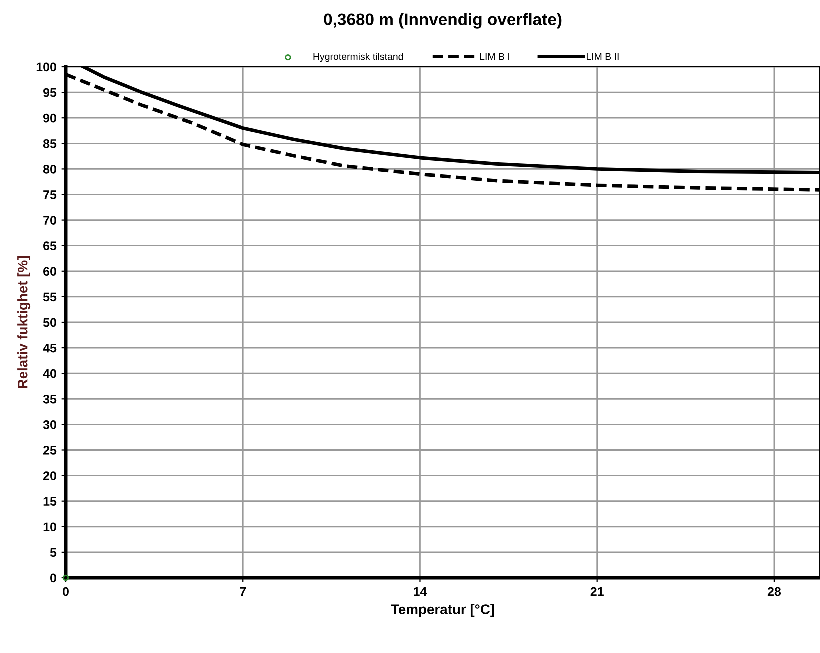 The image size is (820, 653). I want to click on y-tick-label: 35, so click(50, 399).